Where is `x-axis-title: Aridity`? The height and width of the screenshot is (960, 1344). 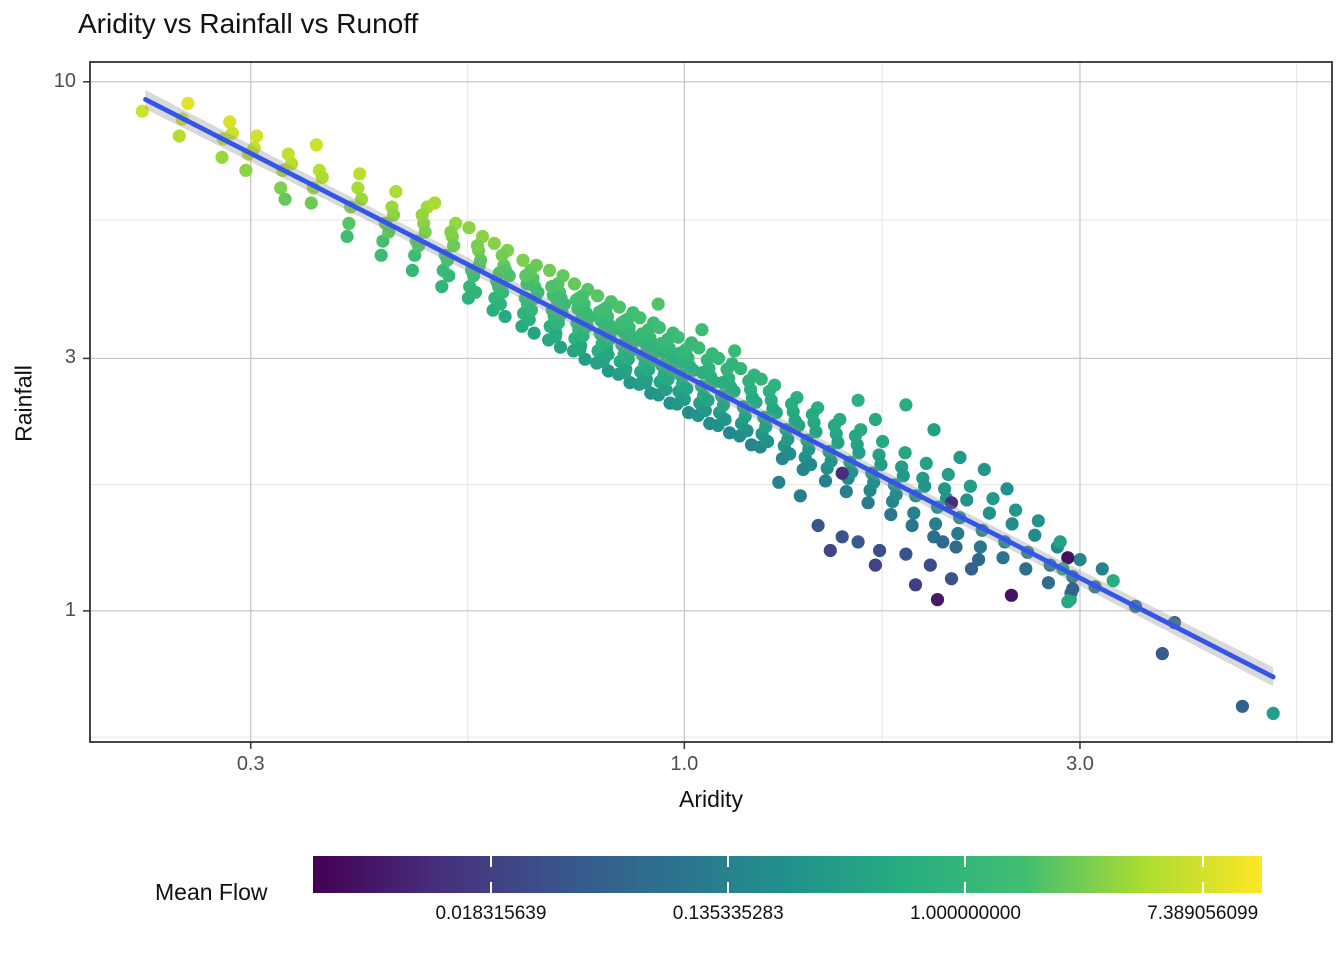
x-axis-title: Aridity is located at coordinates (711, 799).